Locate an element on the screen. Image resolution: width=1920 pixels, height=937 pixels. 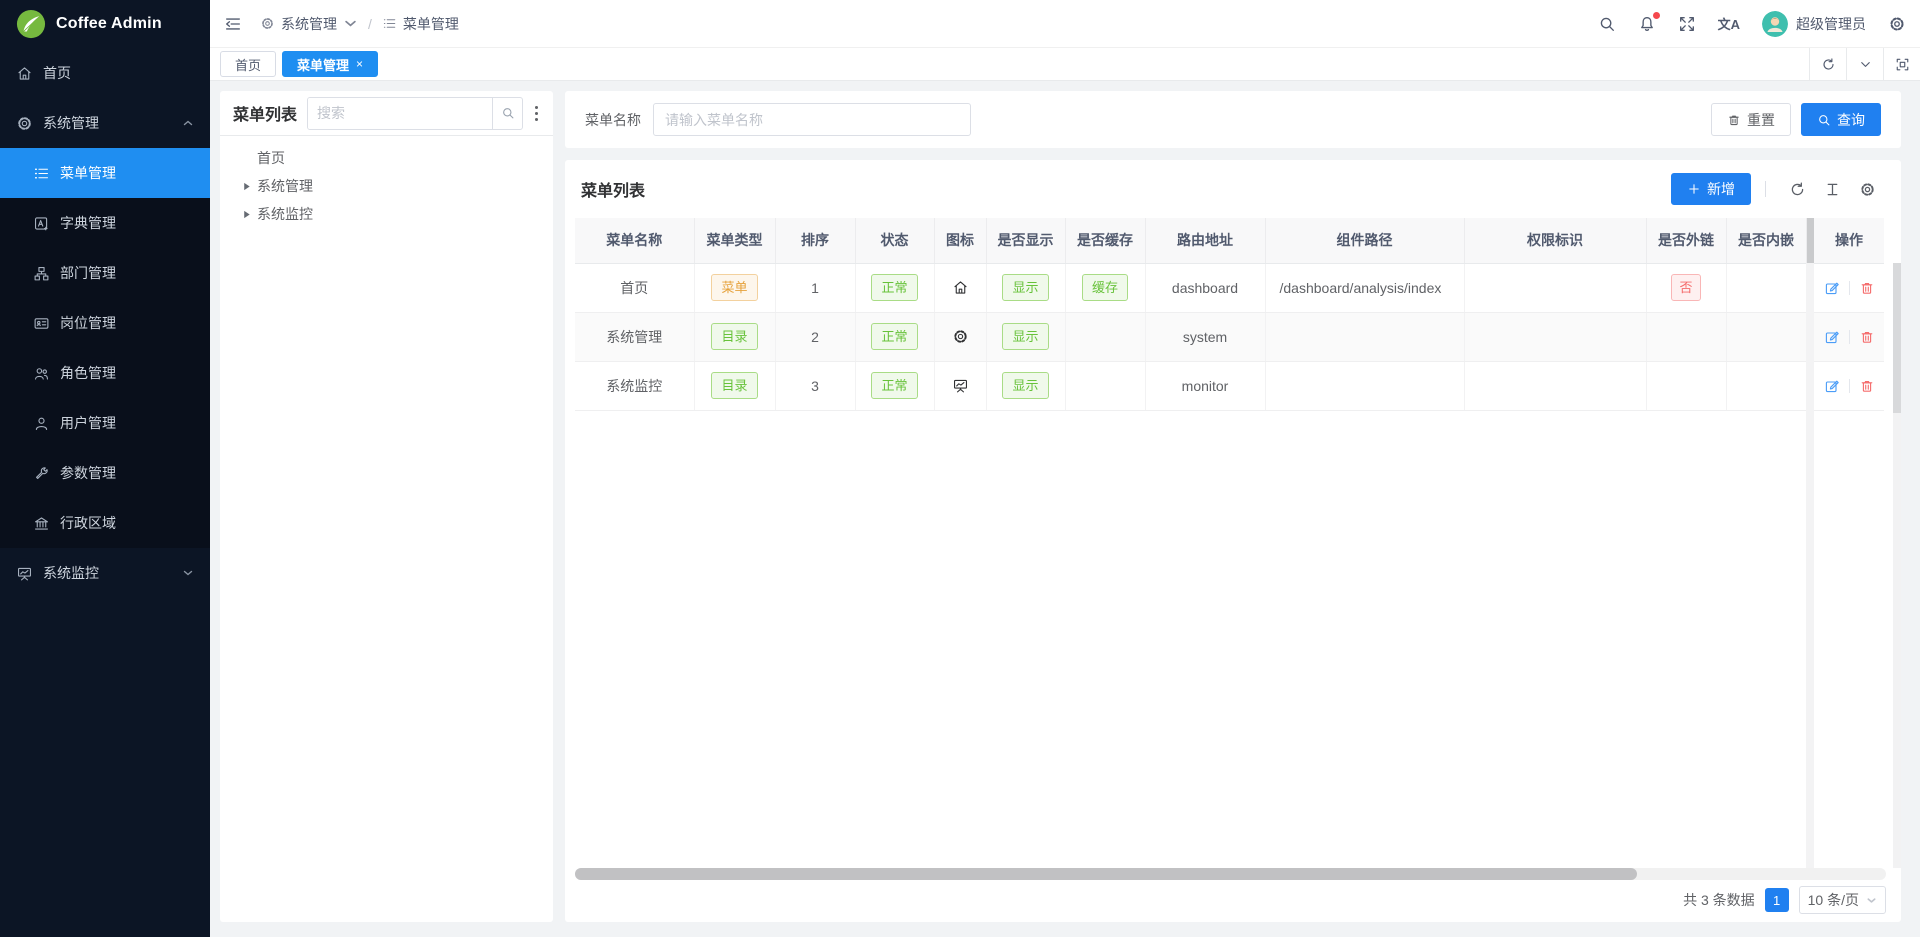
tab-home: 首页 is located at coordinates (248, 64).